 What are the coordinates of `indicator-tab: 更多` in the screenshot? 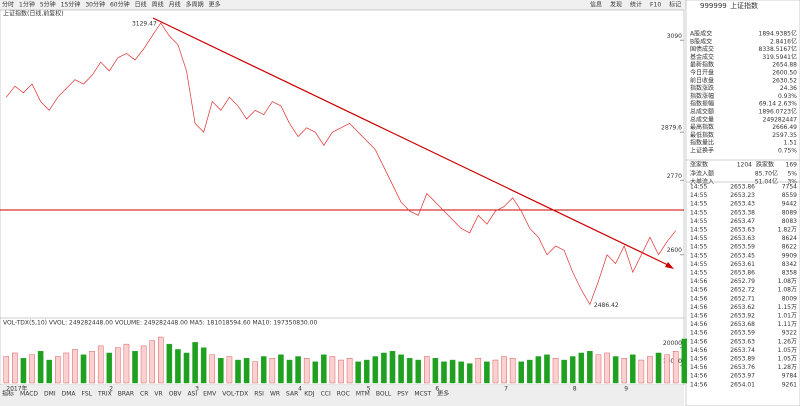 It's located at (443, 394).